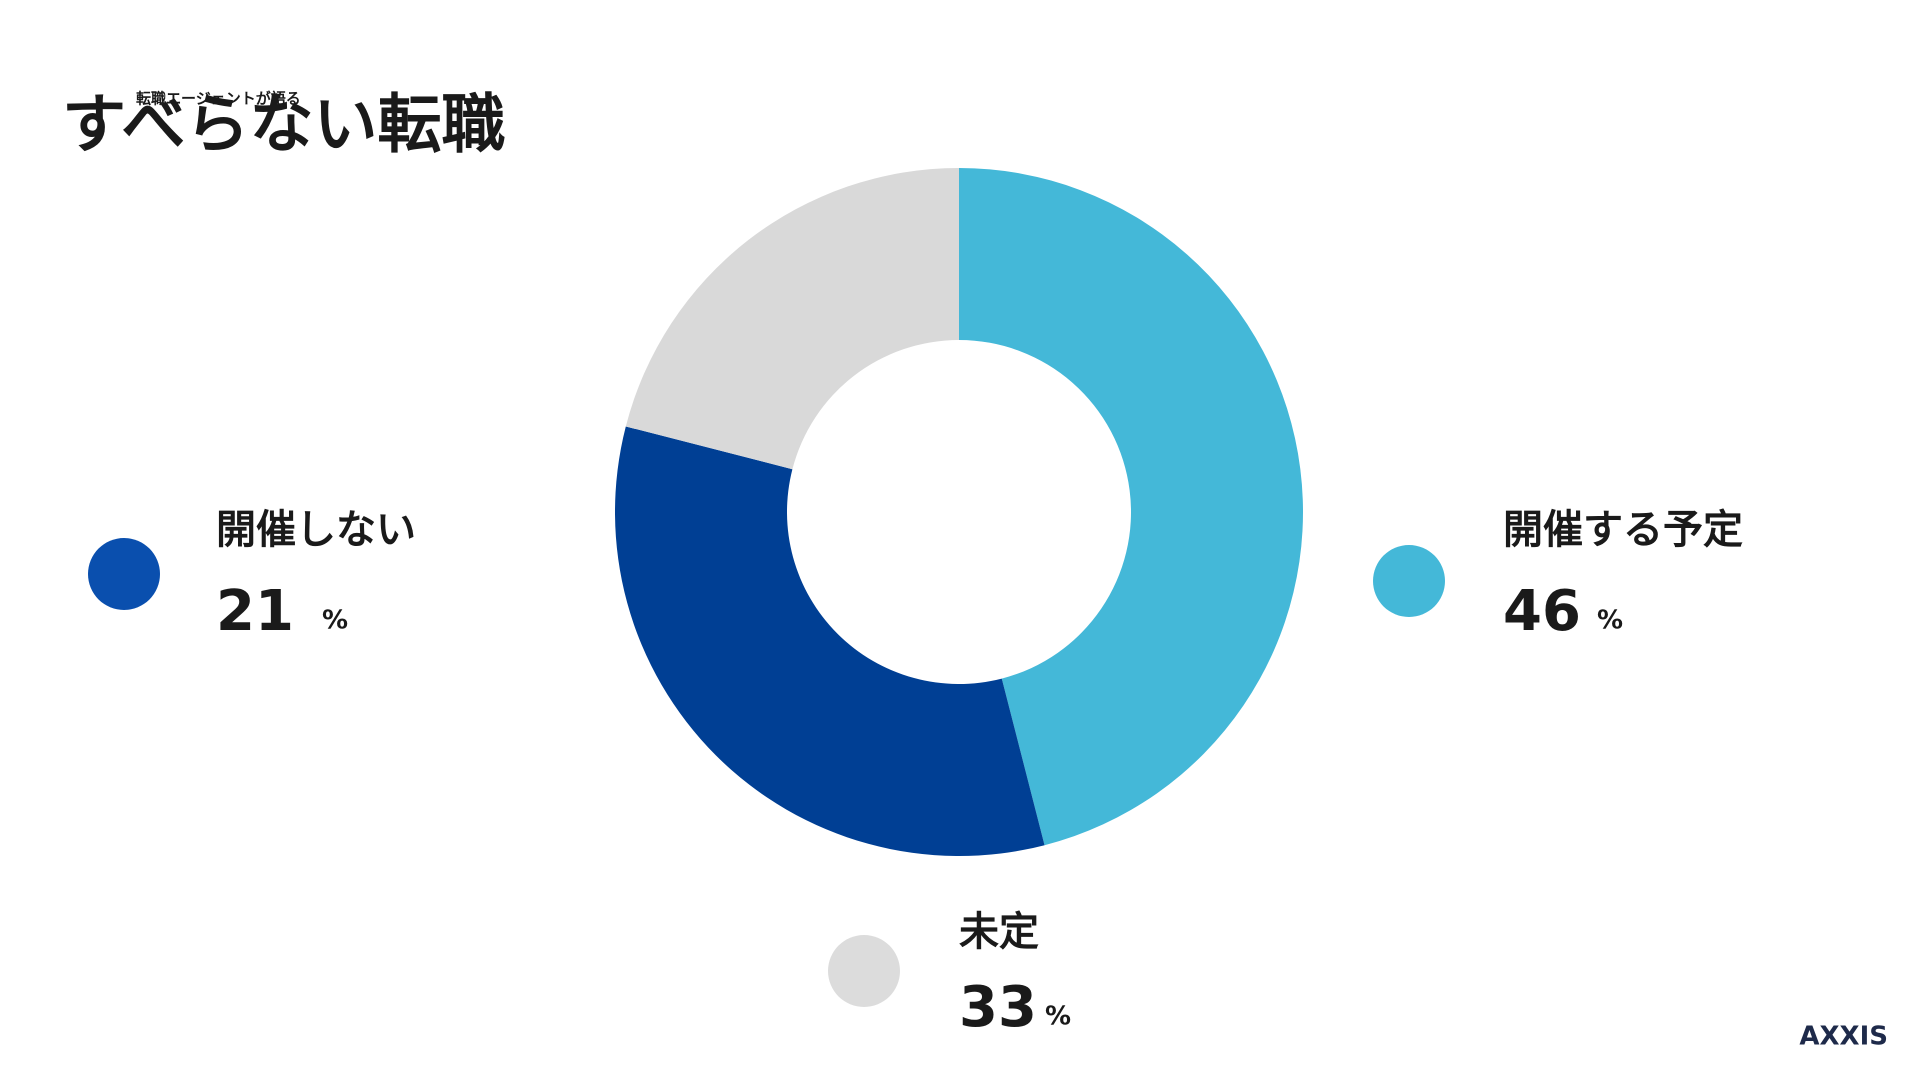 The image size is (1920, 1080). I want to click on value-label: 46, so click(1542, 611).